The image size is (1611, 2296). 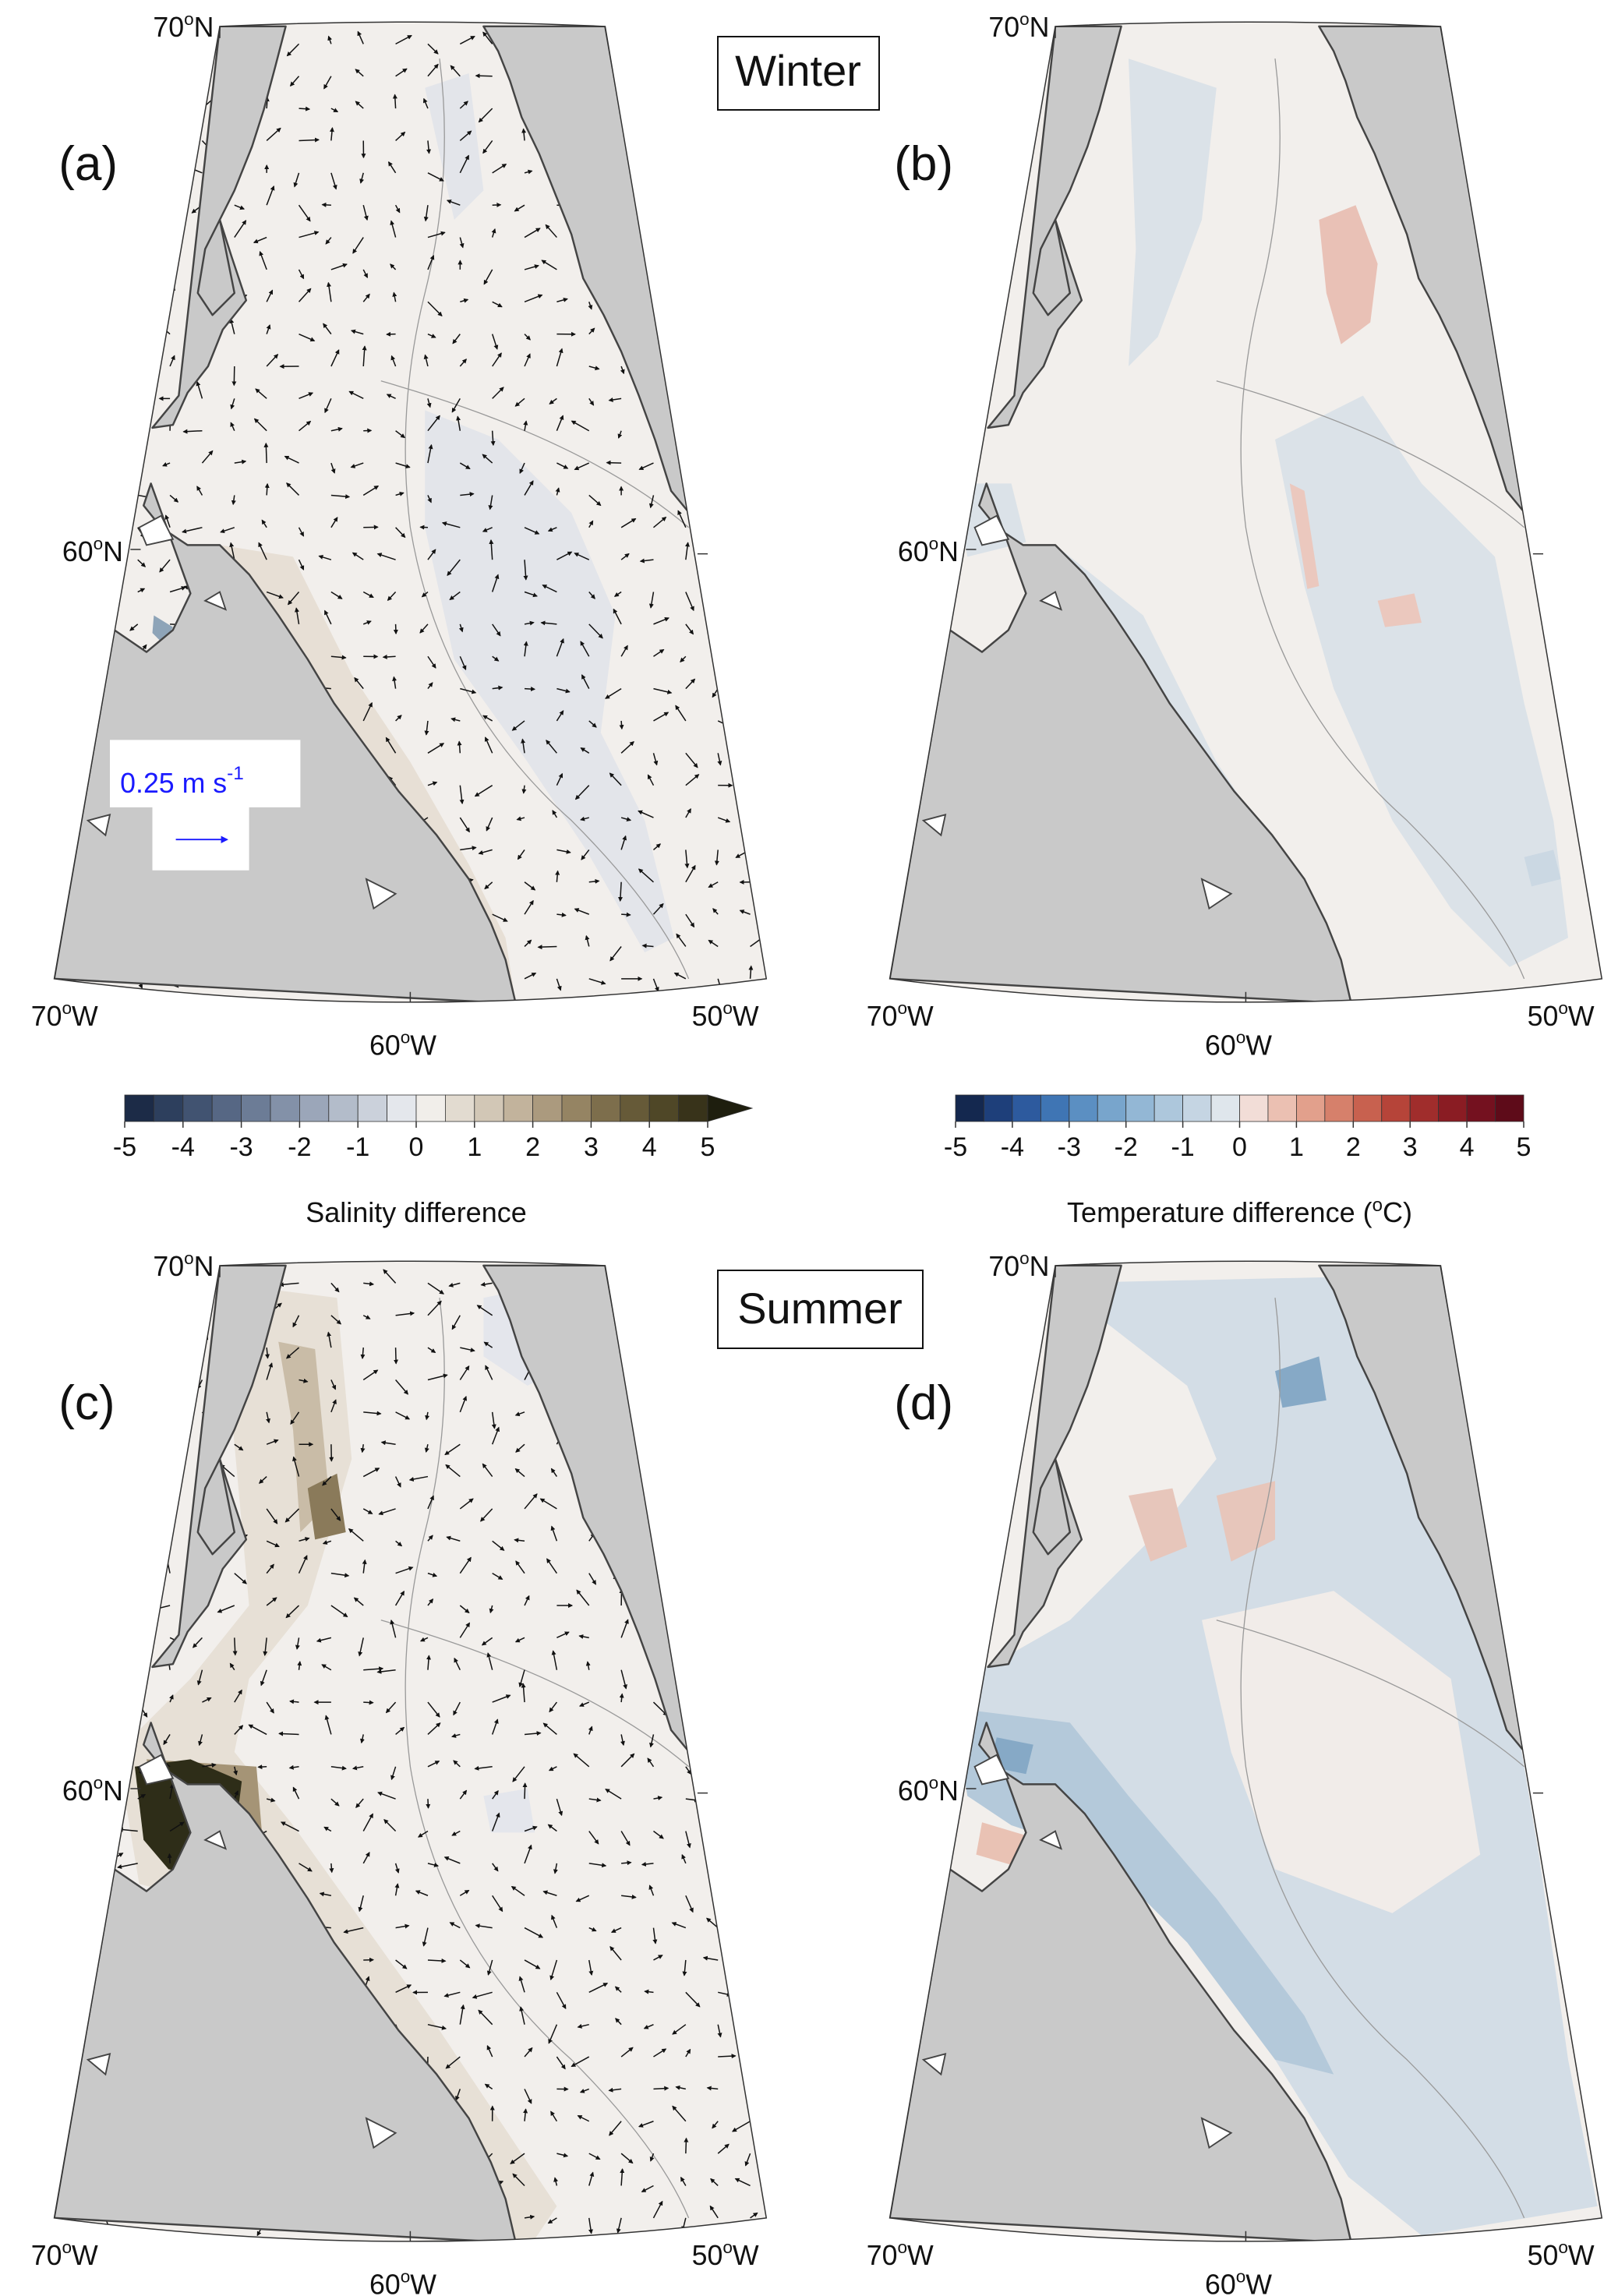 What do you see at coordinates (1258, 2283) in the screenshot?
I see `hemisphere: W` at bounding box center [1258, 2283].